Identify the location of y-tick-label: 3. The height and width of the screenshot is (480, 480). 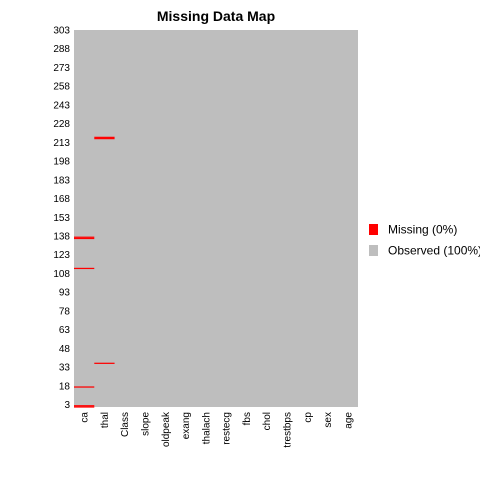
(67, 405).